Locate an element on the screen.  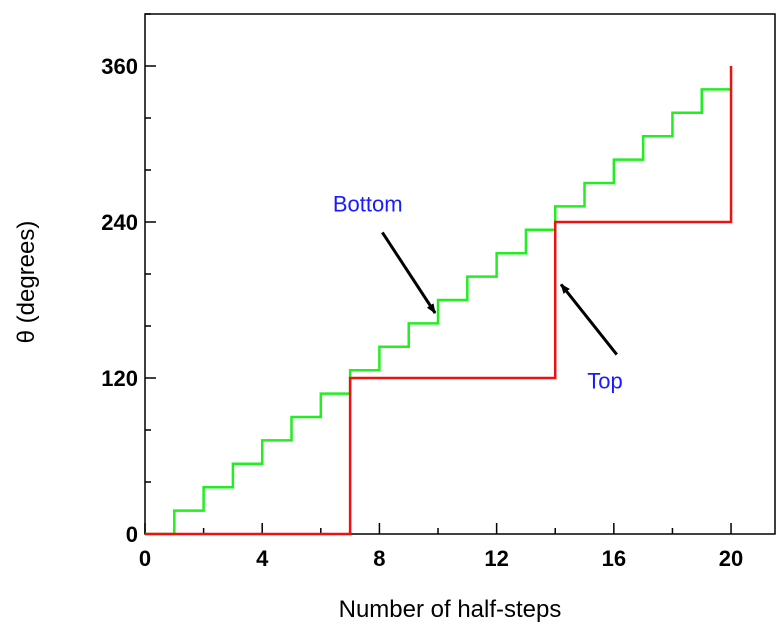
x-tick-label: 0 is located at coordinates (145, 558).